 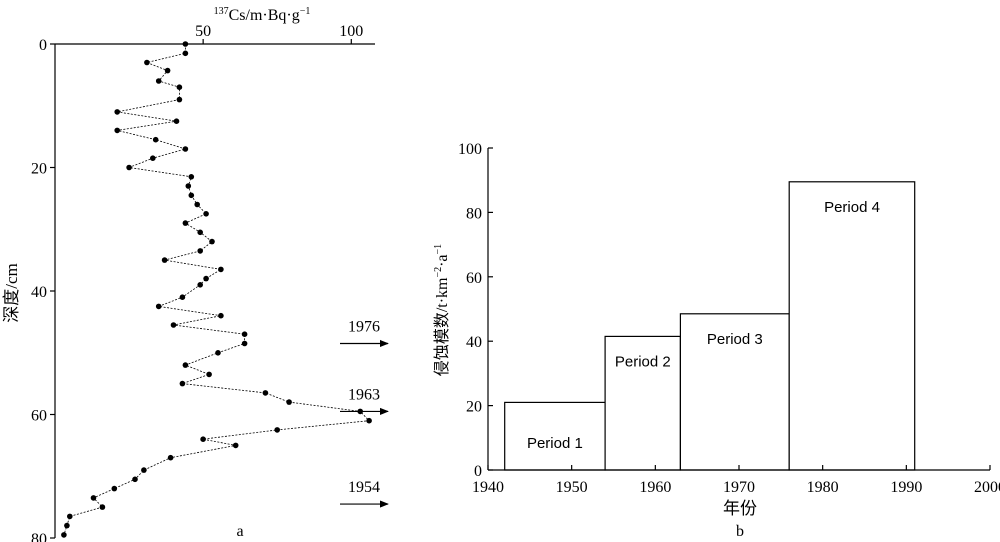 I want to click on panel-b-y-axis-title: 侵蚀模数/t·km−2·a−1, so click(x=442, y=310).